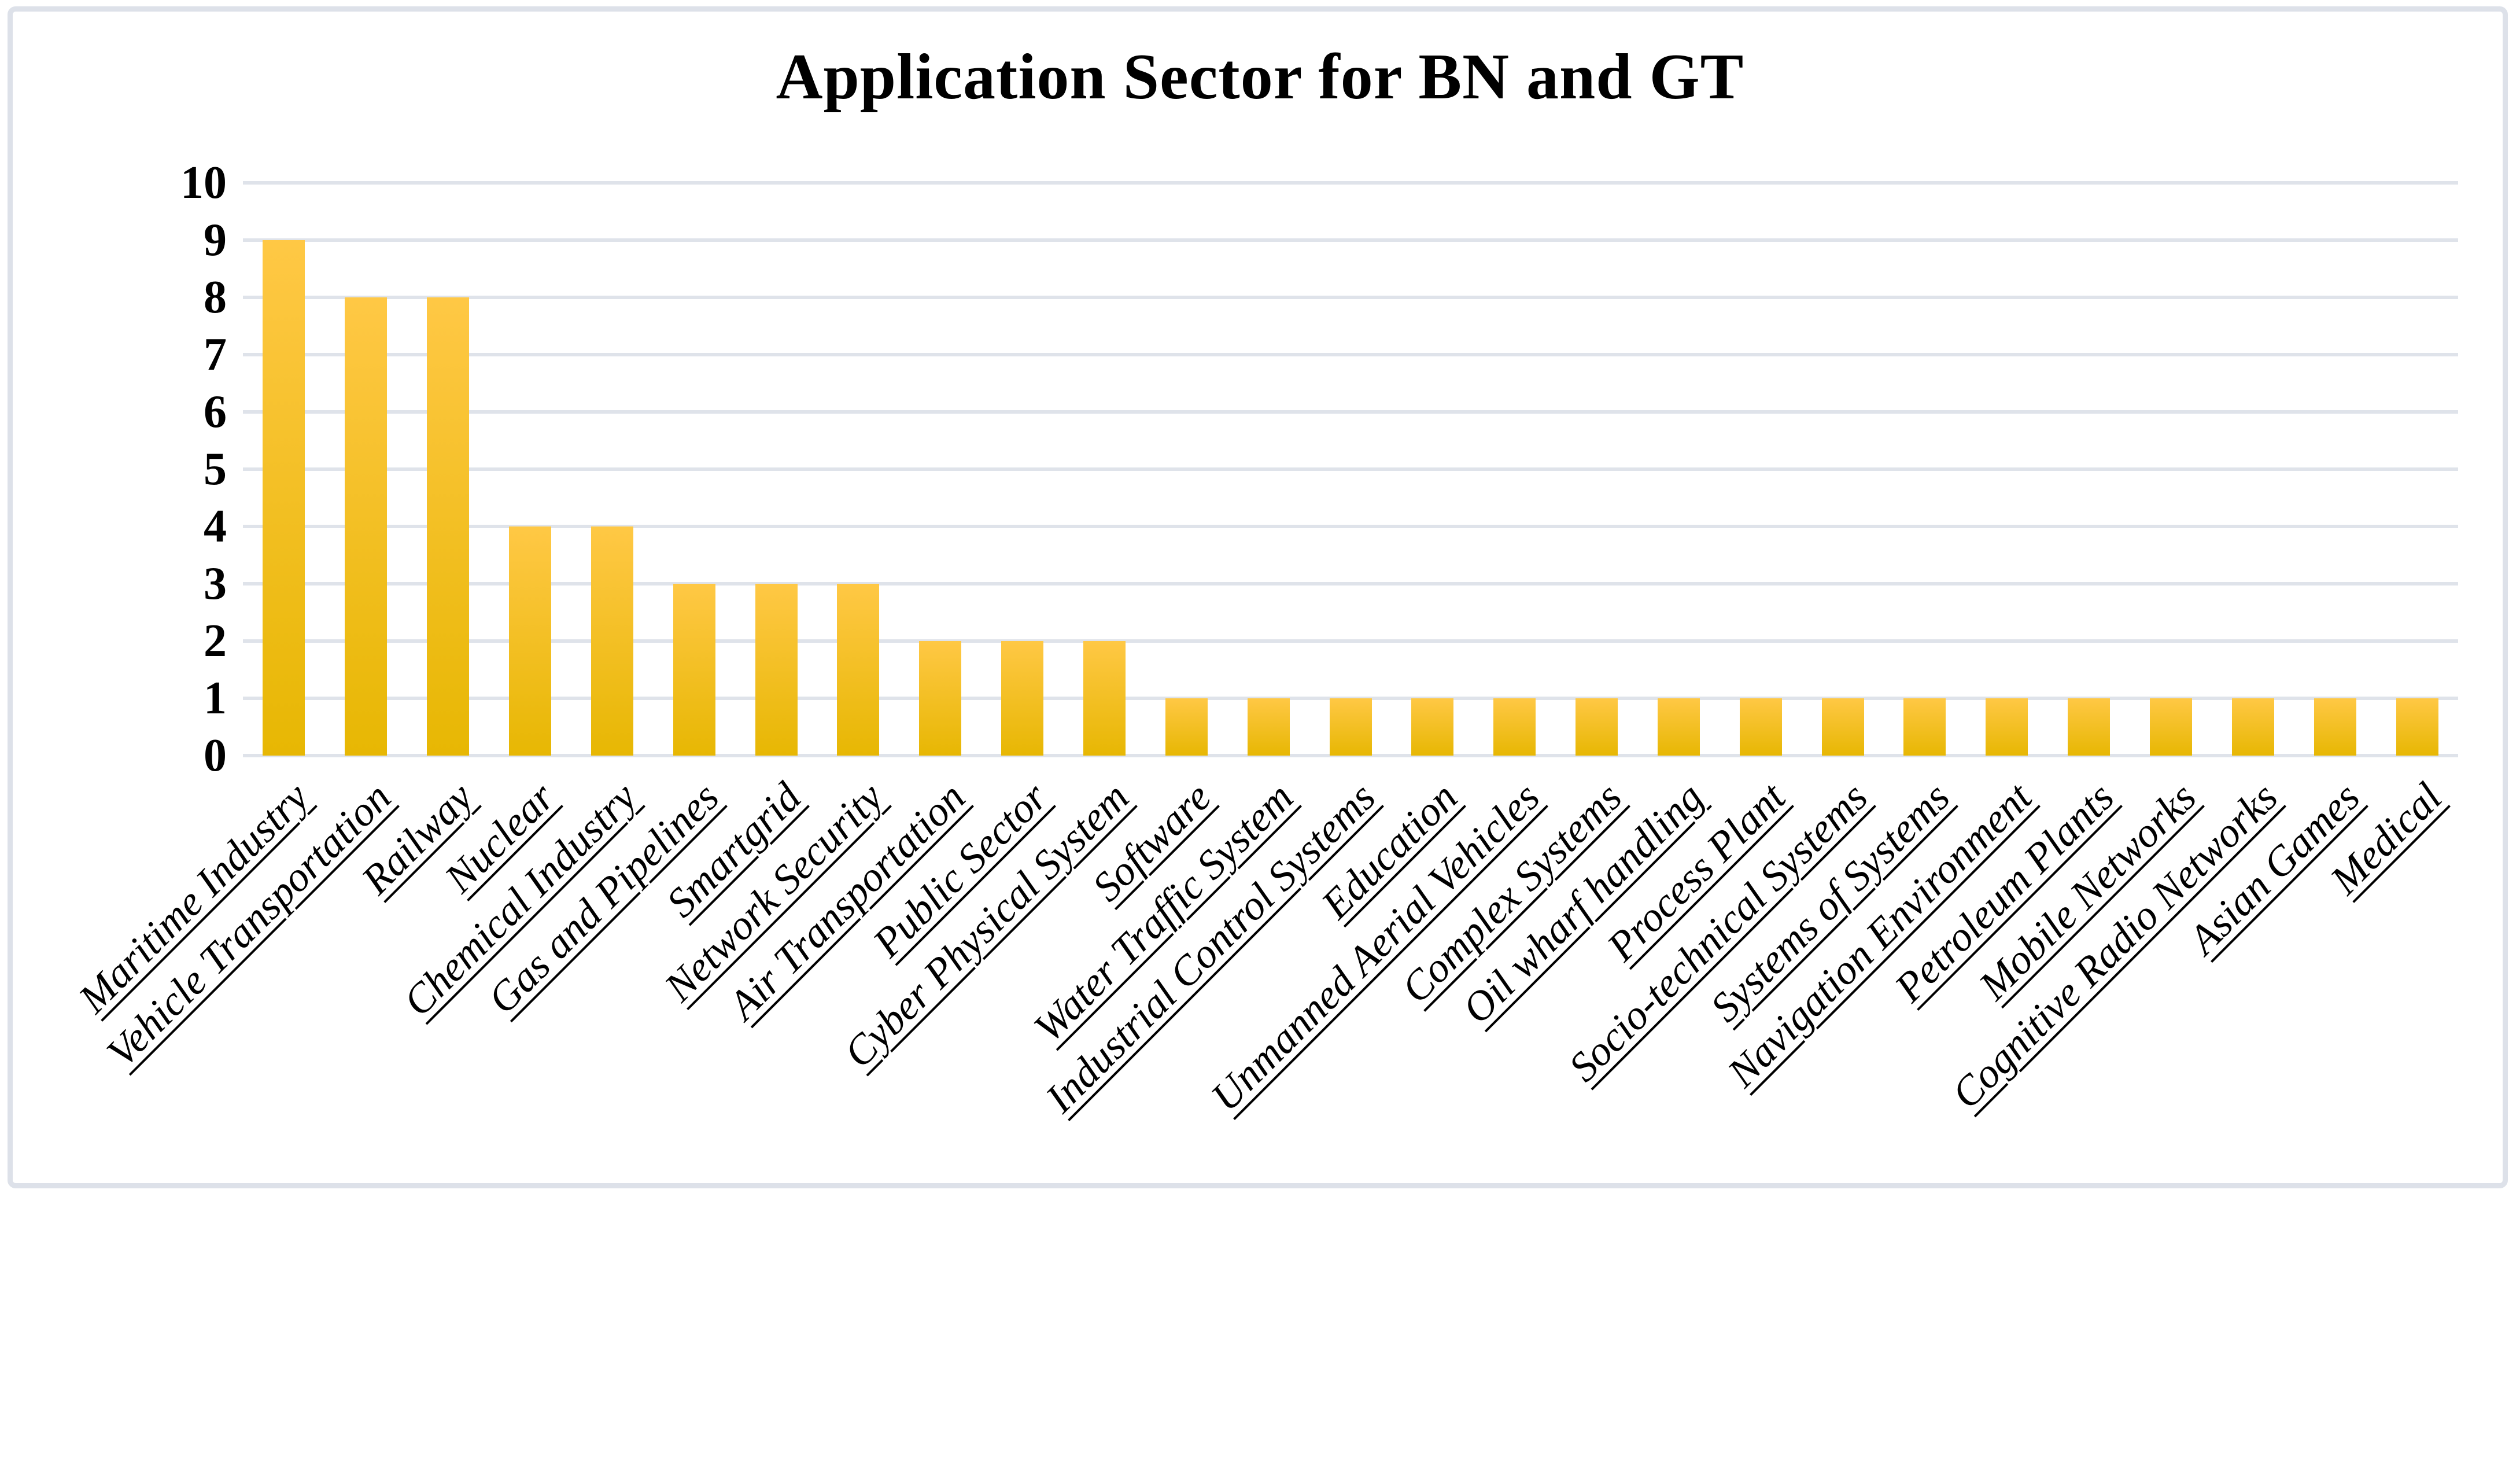 The width and height of the screenshot is (2520, 1462). Describe the element at coordinates (215, 354) in the screenshot. I see `y-tick-label-7: 7` at that location.